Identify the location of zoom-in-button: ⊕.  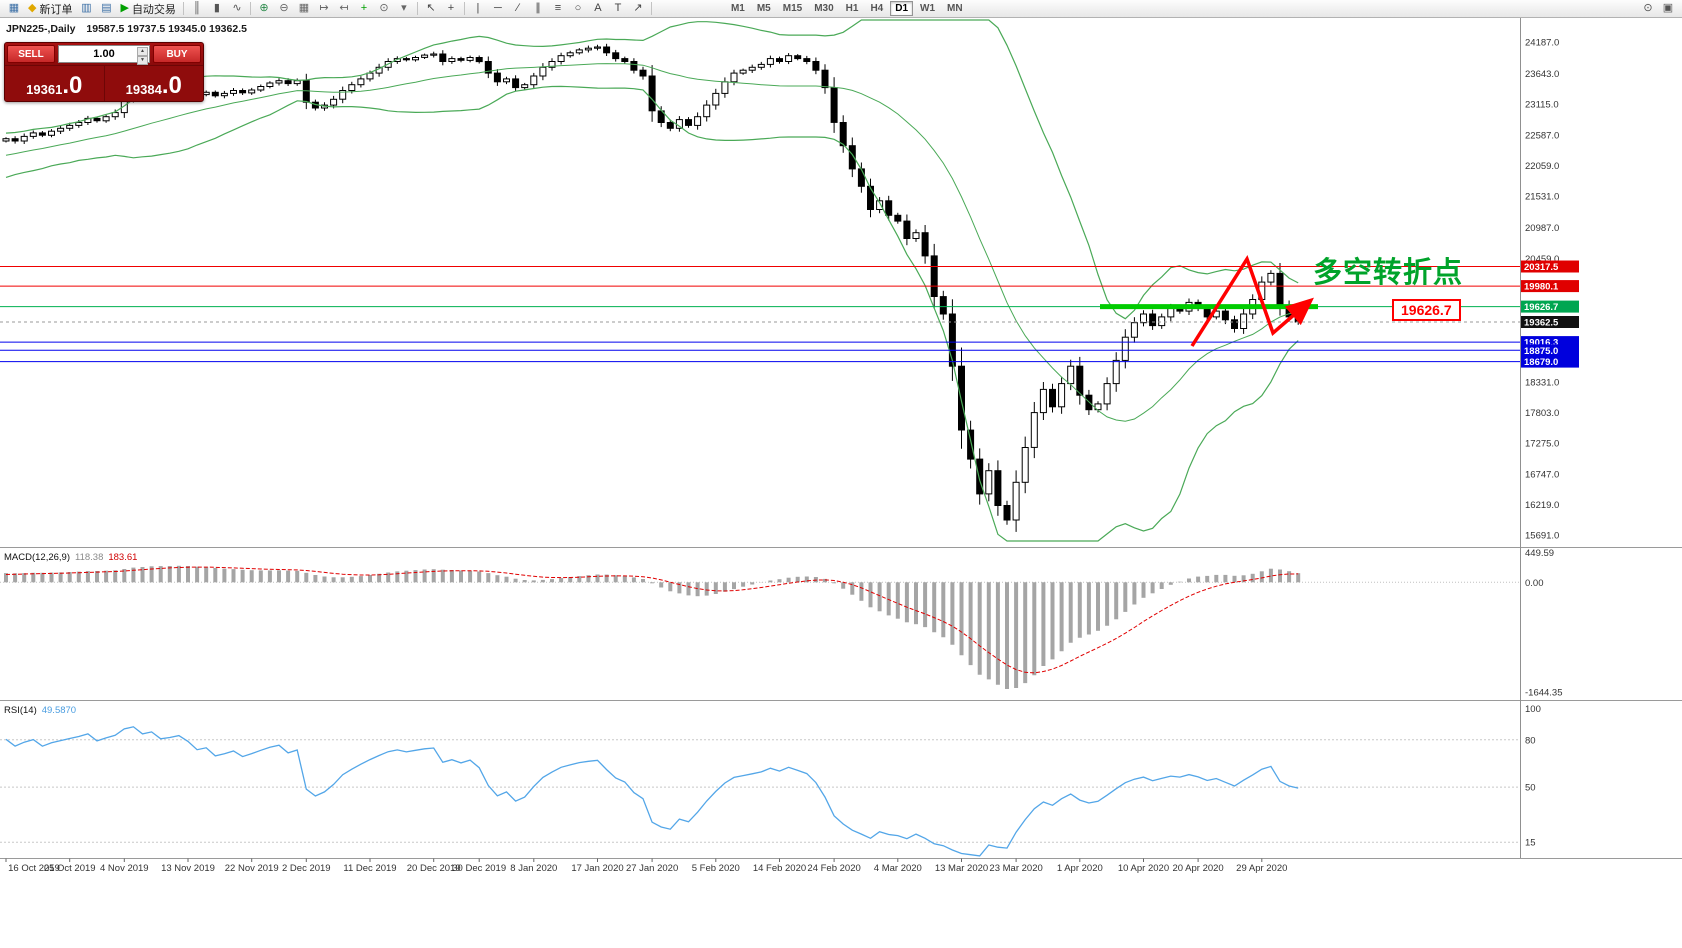
(264, 9).